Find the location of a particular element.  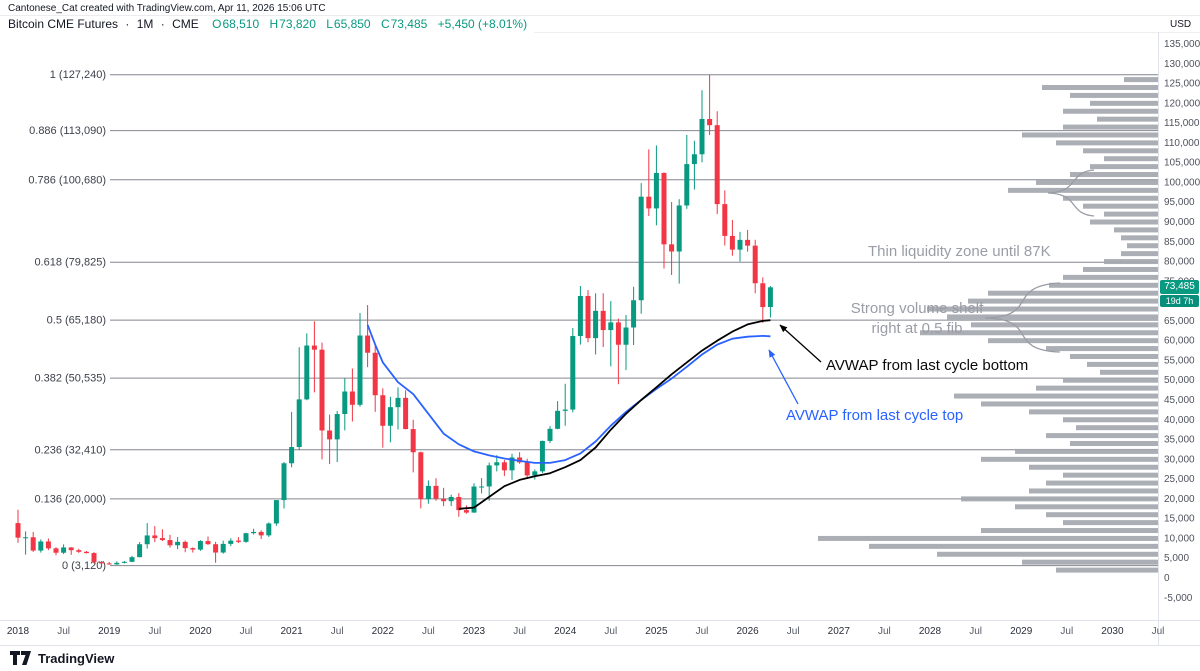

volume-shelf-brace is located at coordinates (1022, 317).